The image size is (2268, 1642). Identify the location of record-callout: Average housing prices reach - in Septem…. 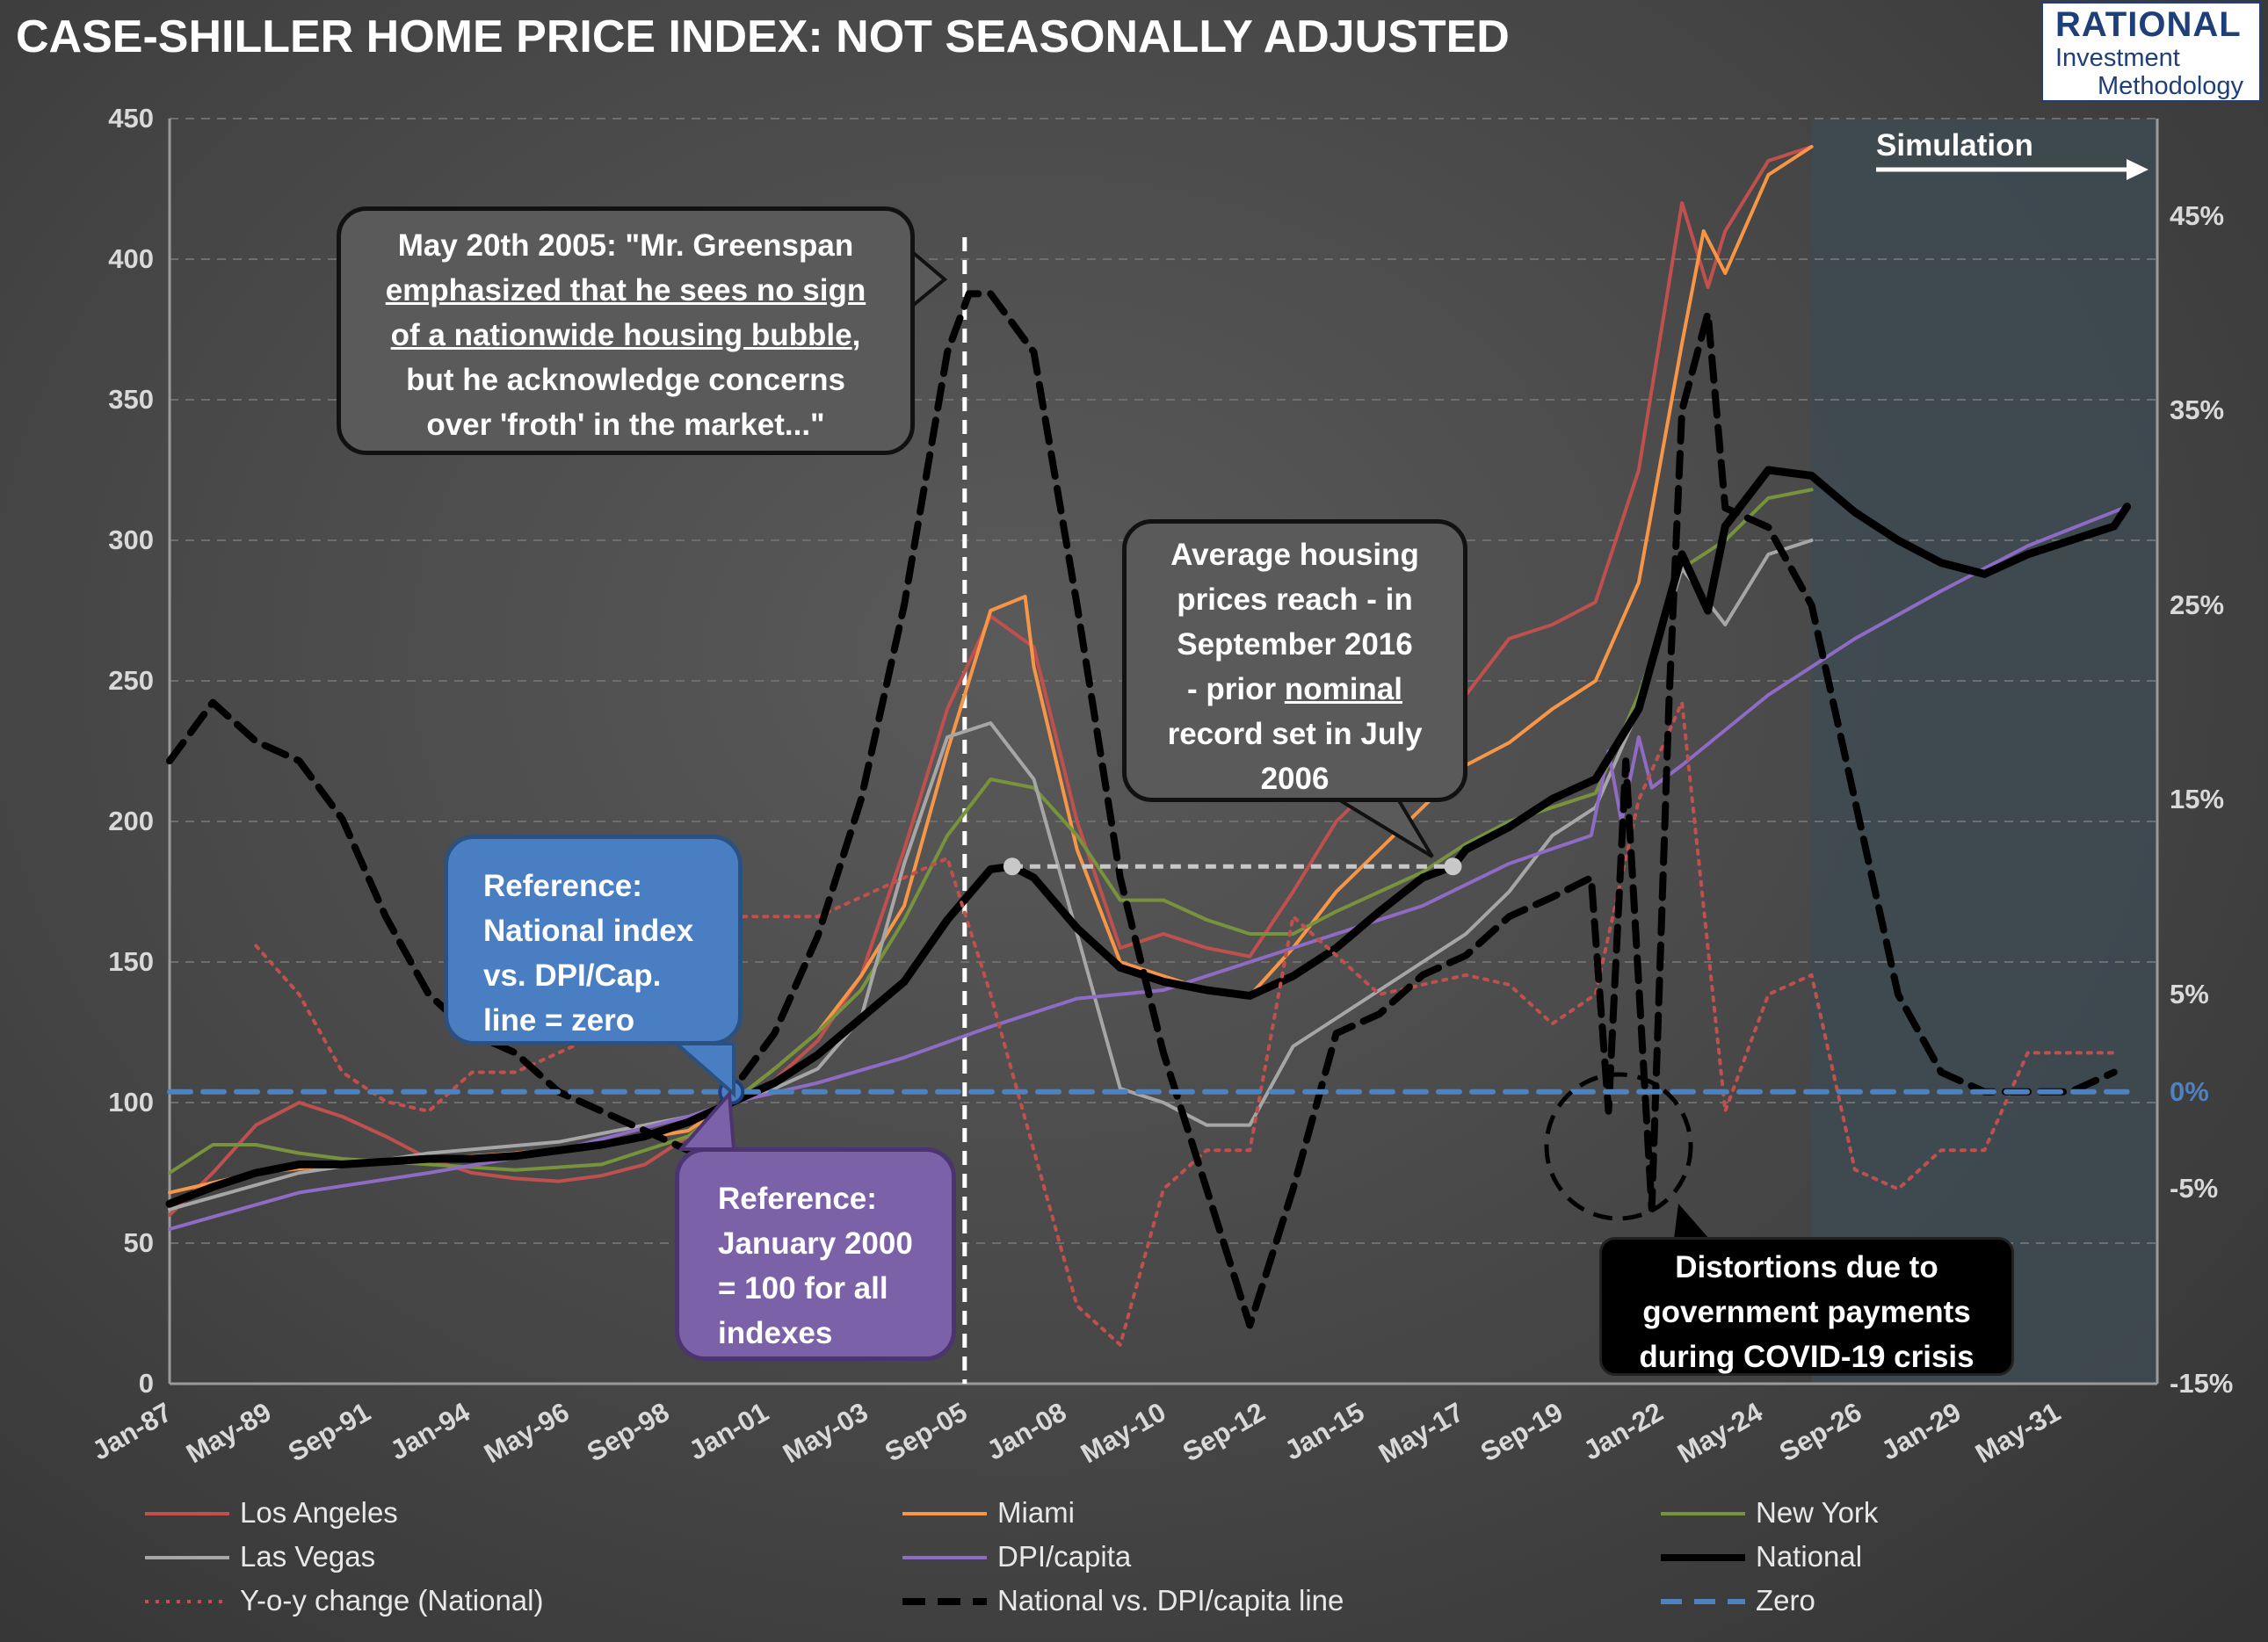
(1294, 661).